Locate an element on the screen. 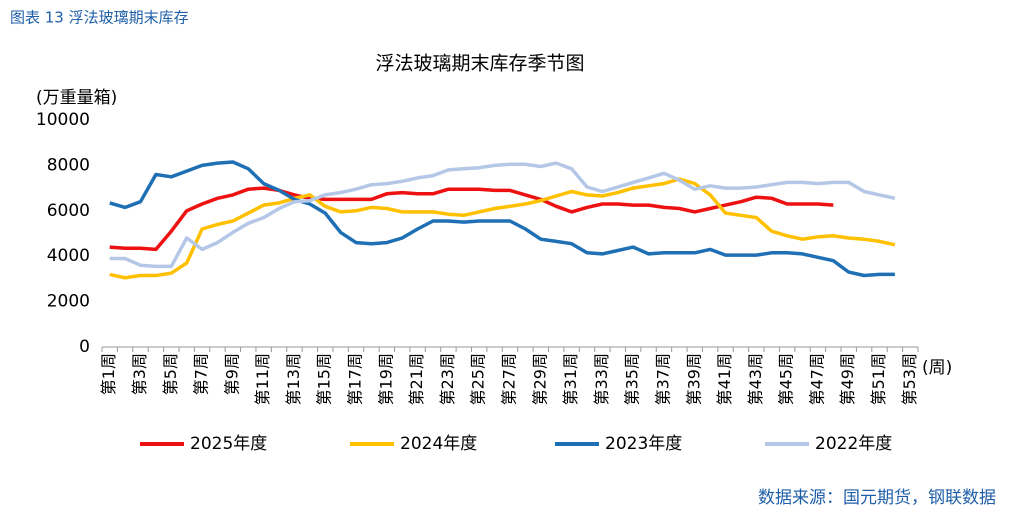  x-tick-label: 第35周 is located at coordinates (632, 379).